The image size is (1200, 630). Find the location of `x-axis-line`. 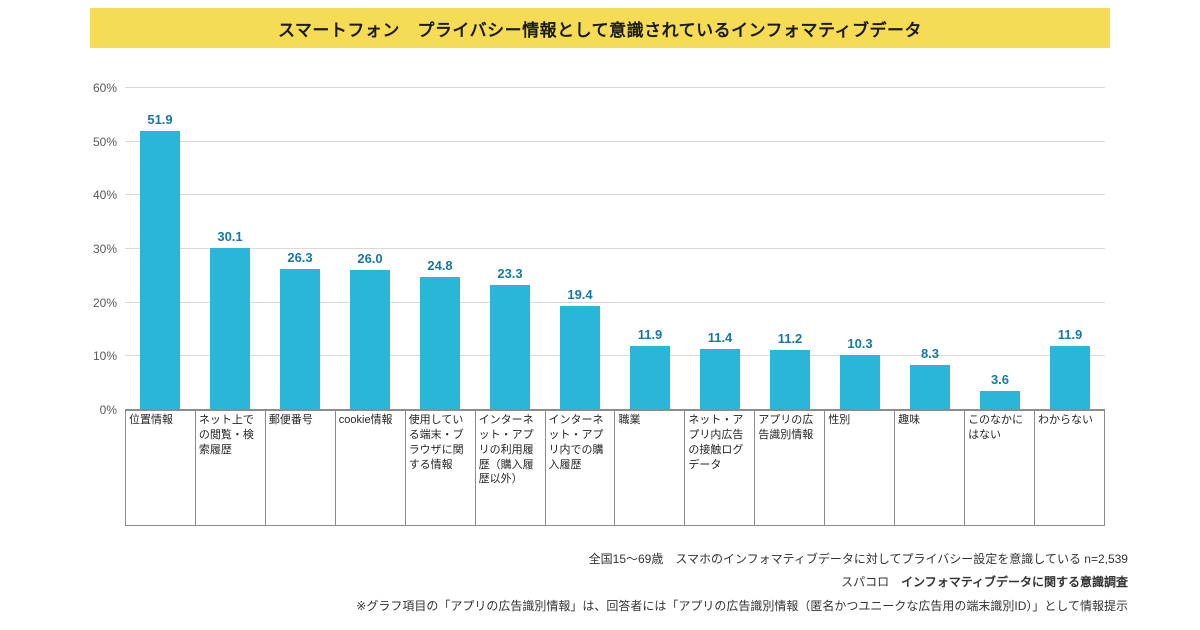

x-axis-line is located at coordinates (615, 409).